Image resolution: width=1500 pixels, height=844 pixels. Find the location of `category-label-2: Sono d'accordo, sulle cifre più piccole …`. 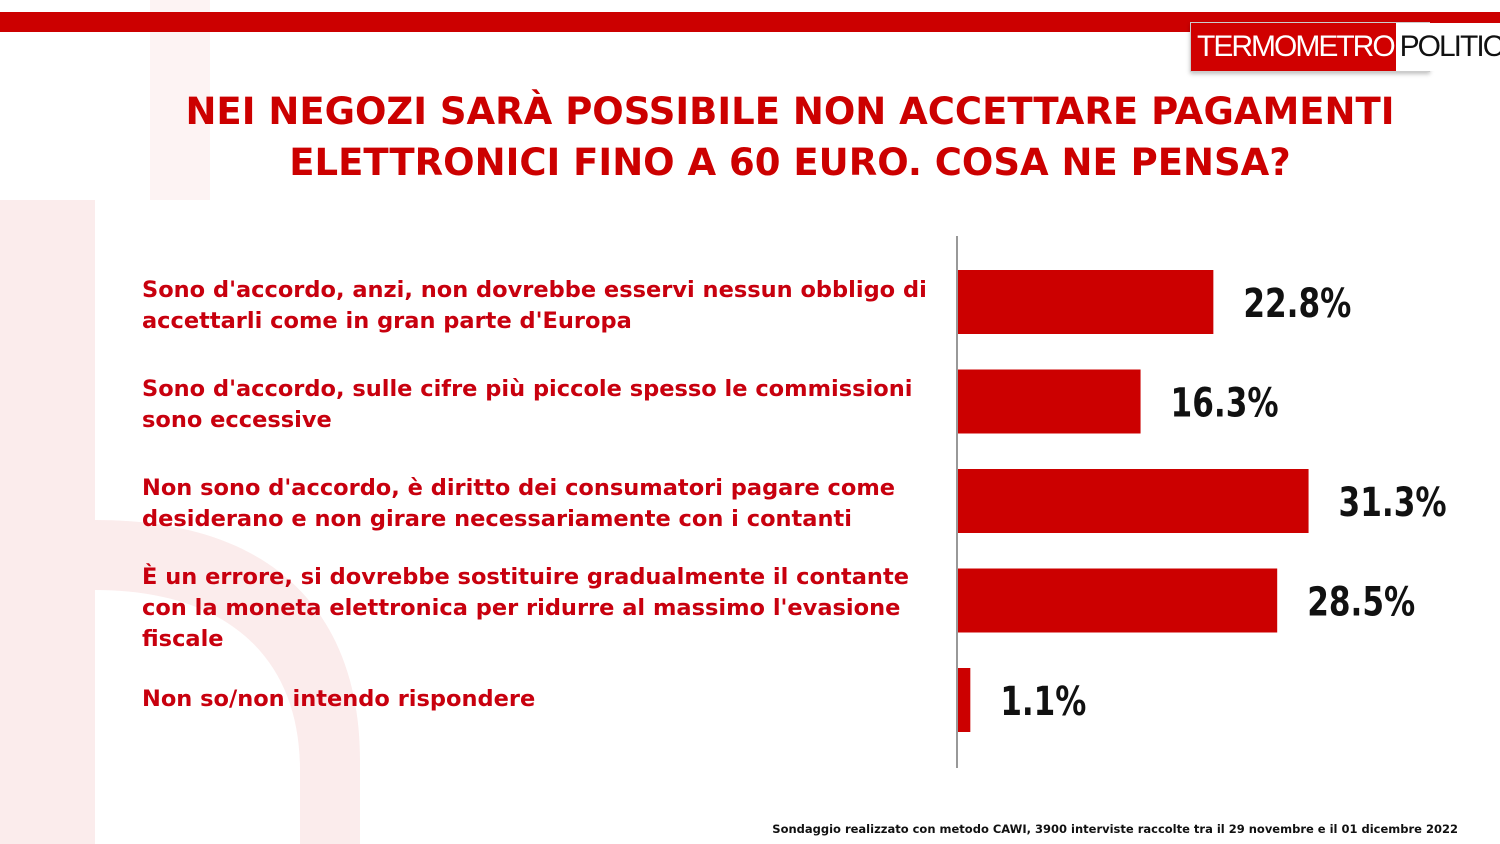

category-label-2: Sono d'accordo, sulle cifre più piccole … is located at coordinates (527, 404).